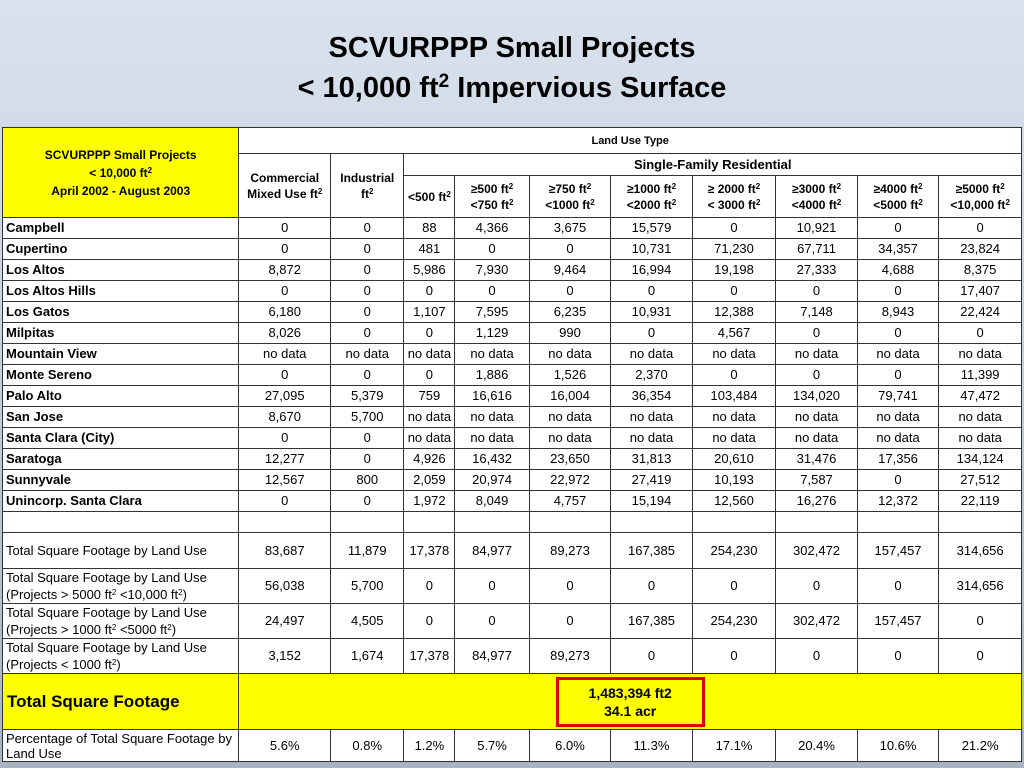 The width and height of the screenshot is (1024, 768). I want to click on cell: 4,757, so click(570, 501).